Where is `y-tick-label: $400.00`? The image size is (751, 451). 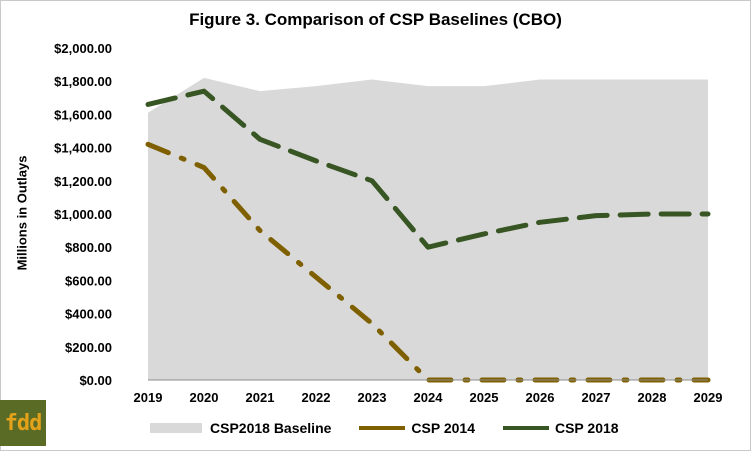
y-tick-label: $400.00 is located at coordinates (88, 314).